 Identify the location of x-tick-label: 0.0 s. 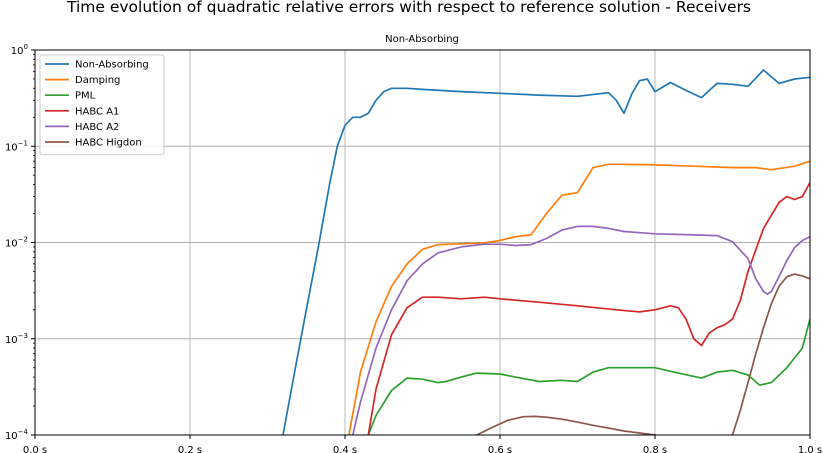
(35, 449).